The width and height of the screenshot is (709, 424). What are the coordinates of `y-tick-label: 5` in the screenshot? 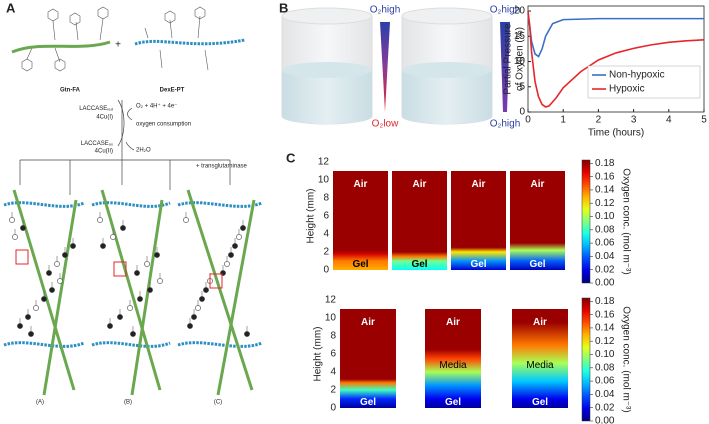 It's located at (522, 86).